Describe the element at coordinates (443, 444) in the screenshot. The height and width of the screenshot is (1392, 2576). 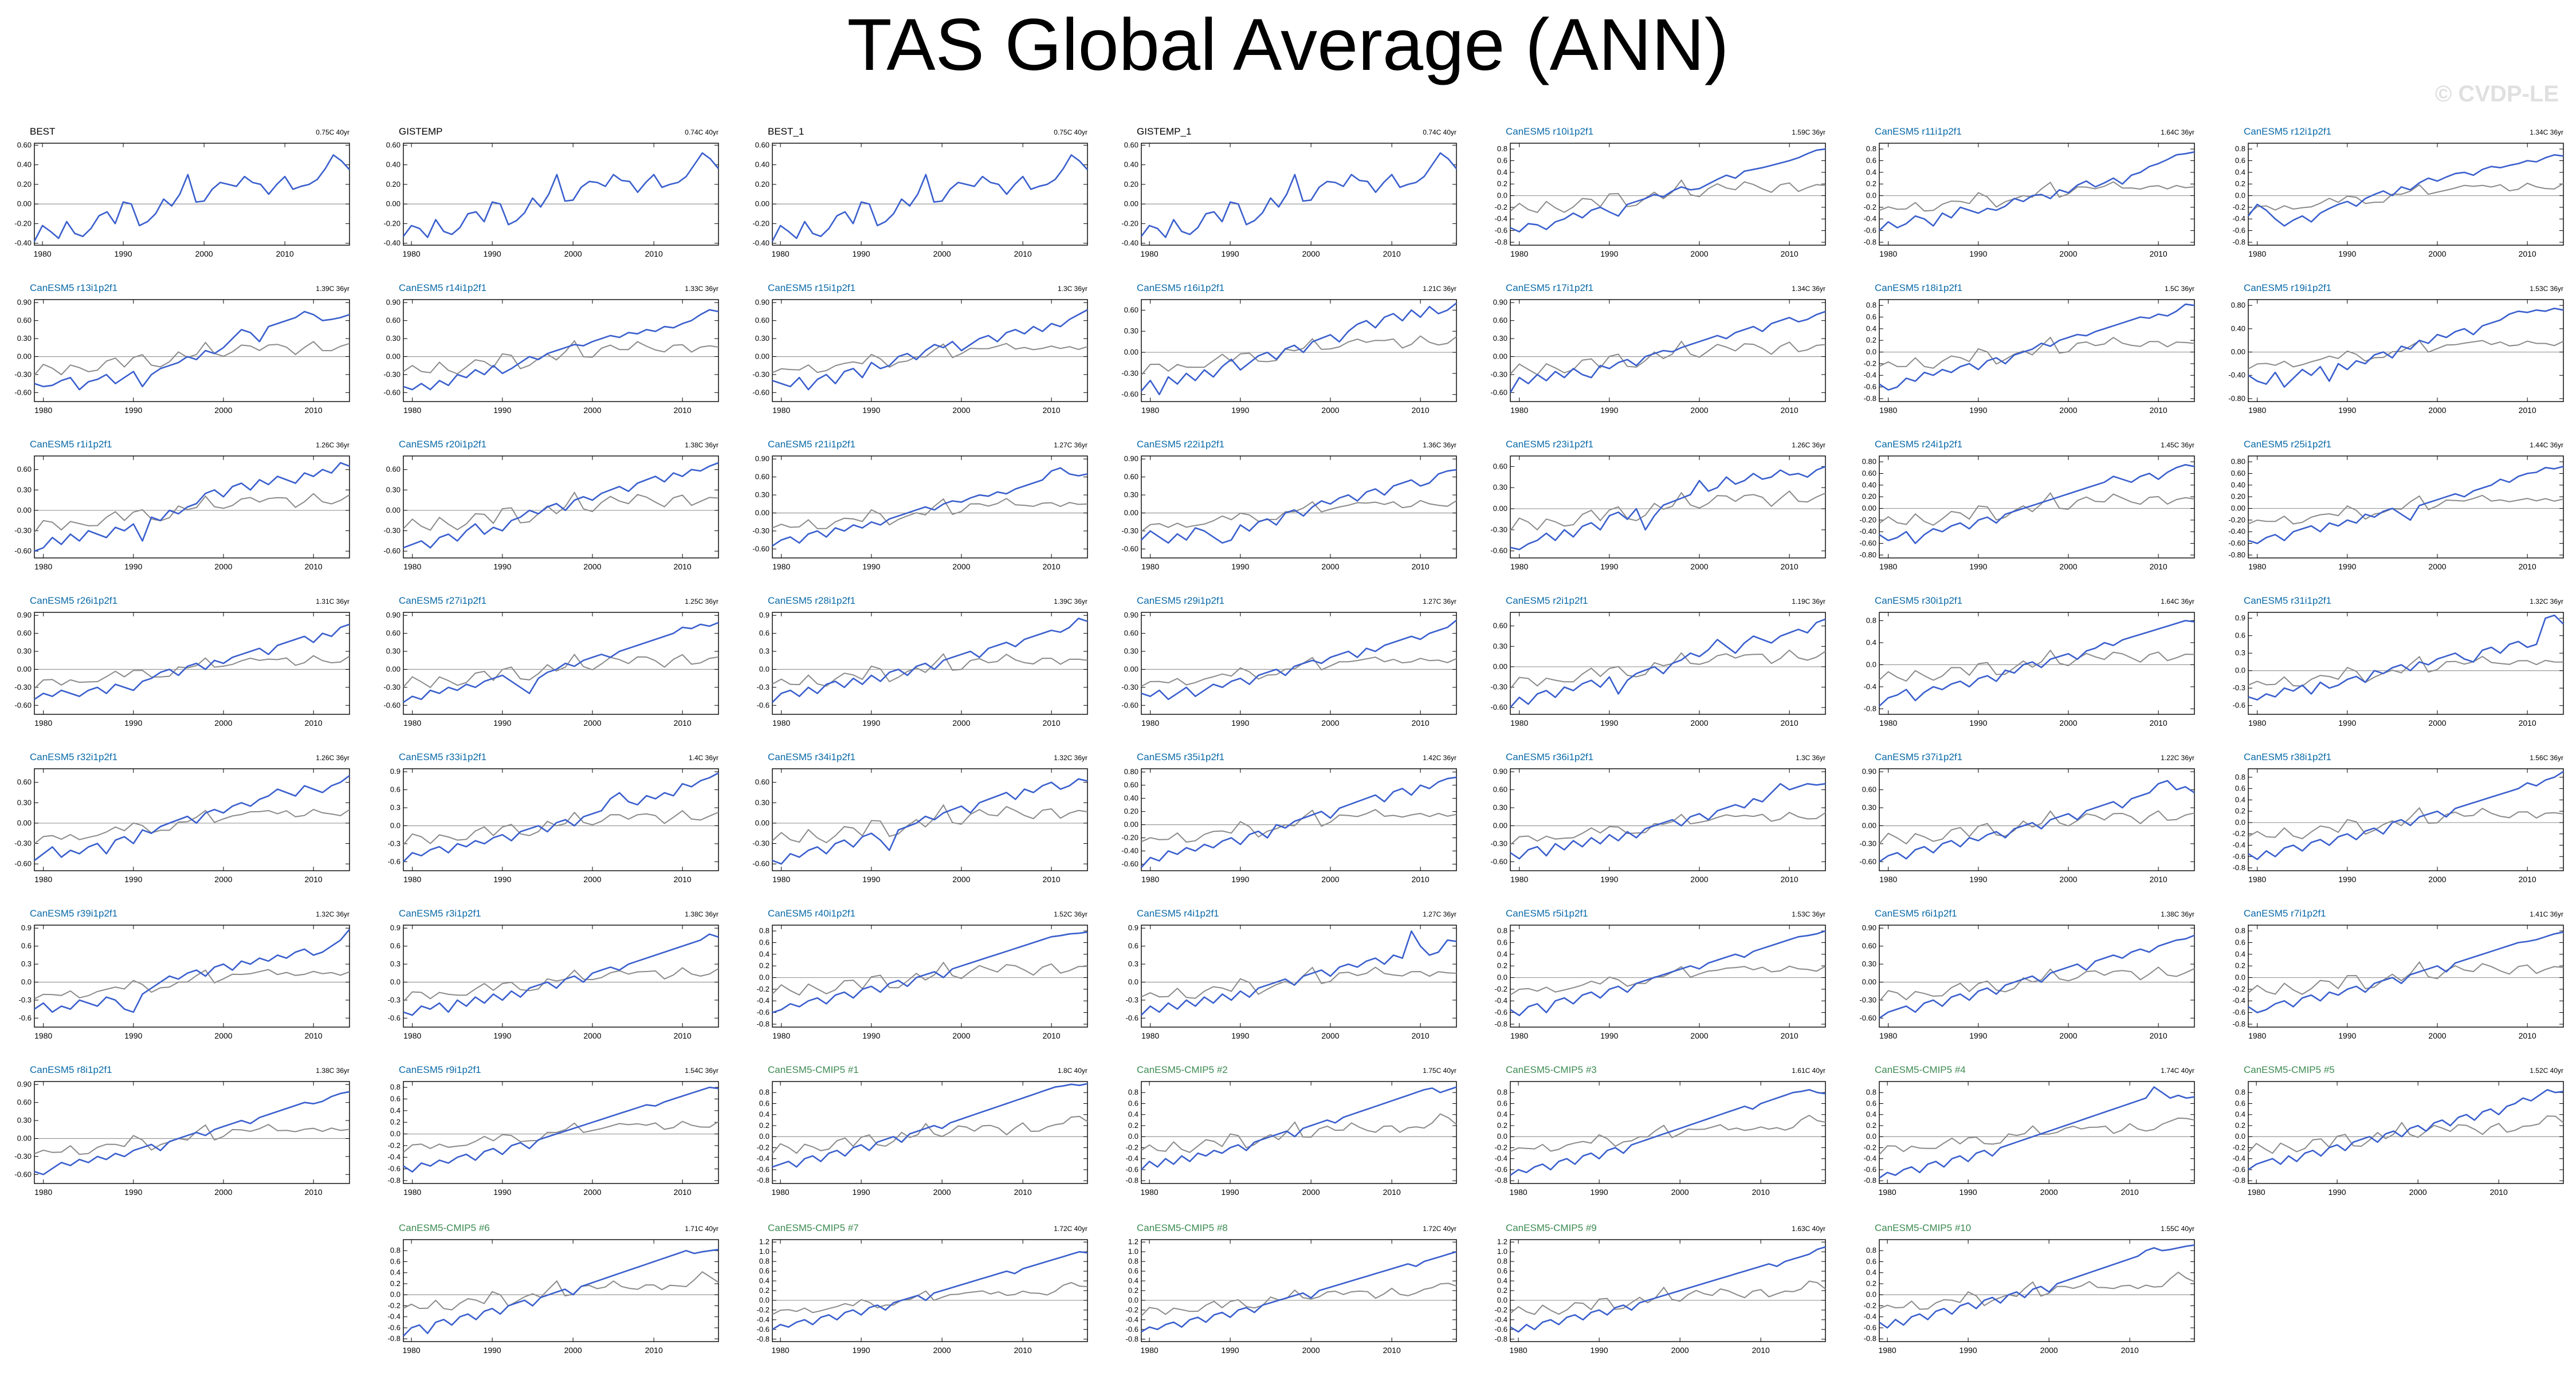
I see `panel-title: CanESM5 r20i1p2f1` at that location.